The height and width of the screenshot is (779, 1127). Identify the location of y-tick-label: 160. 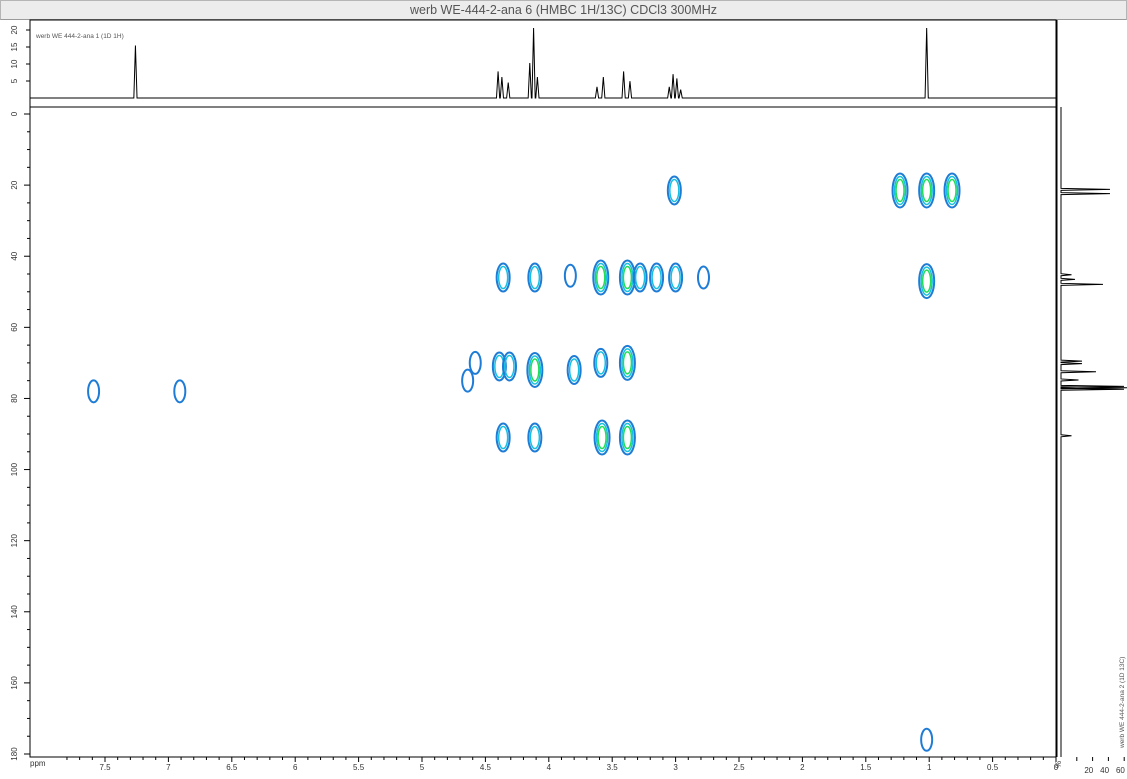
(14, 683).